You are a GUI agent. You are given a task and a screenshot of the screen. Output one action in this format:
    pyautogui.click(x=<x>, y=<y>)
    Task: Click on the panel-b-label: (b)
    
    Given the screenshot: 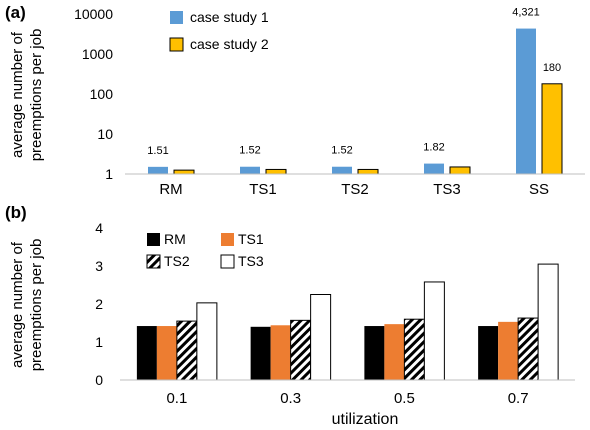 What is the action you would take?
    pyautogui.click(x=16, y=212)
    